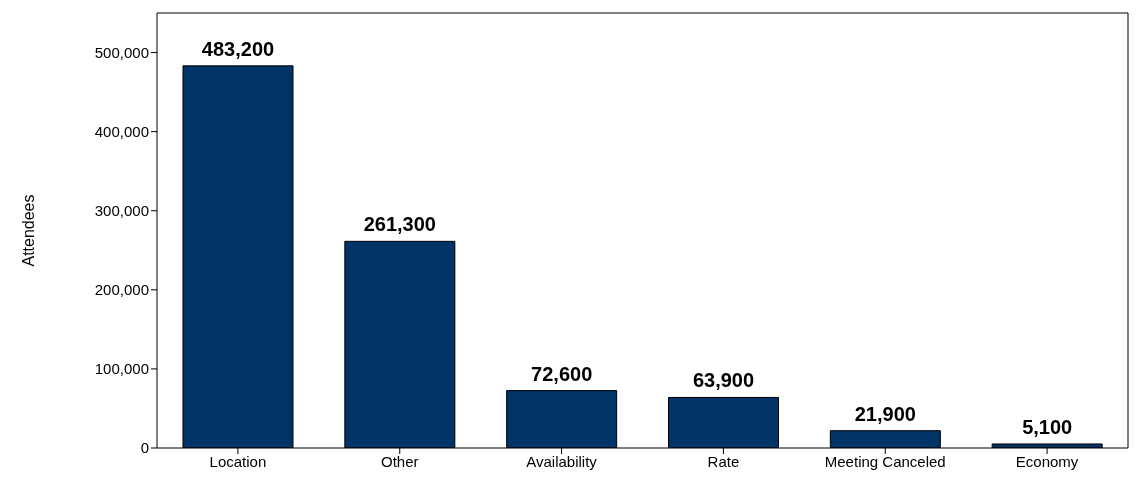  I want to click on data-label: 483,200, so click(238, 48).